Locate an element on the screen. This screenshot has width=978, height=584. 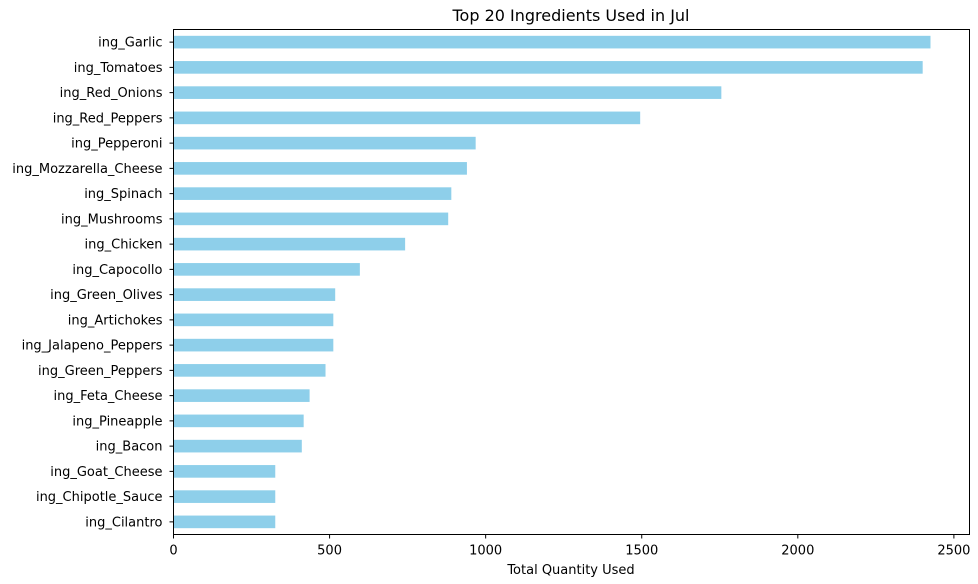
y-tick-label: ing_Pineapple is located at coordinates (117, 421).